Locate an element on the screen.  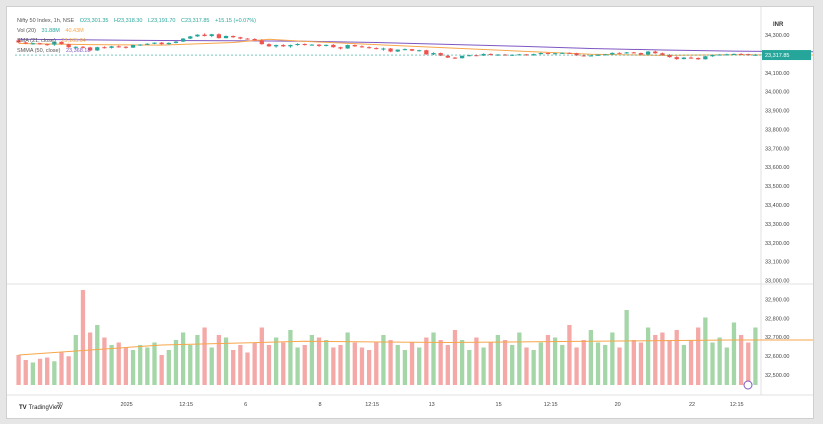
sma21-line is located at coordinates (415, 47).